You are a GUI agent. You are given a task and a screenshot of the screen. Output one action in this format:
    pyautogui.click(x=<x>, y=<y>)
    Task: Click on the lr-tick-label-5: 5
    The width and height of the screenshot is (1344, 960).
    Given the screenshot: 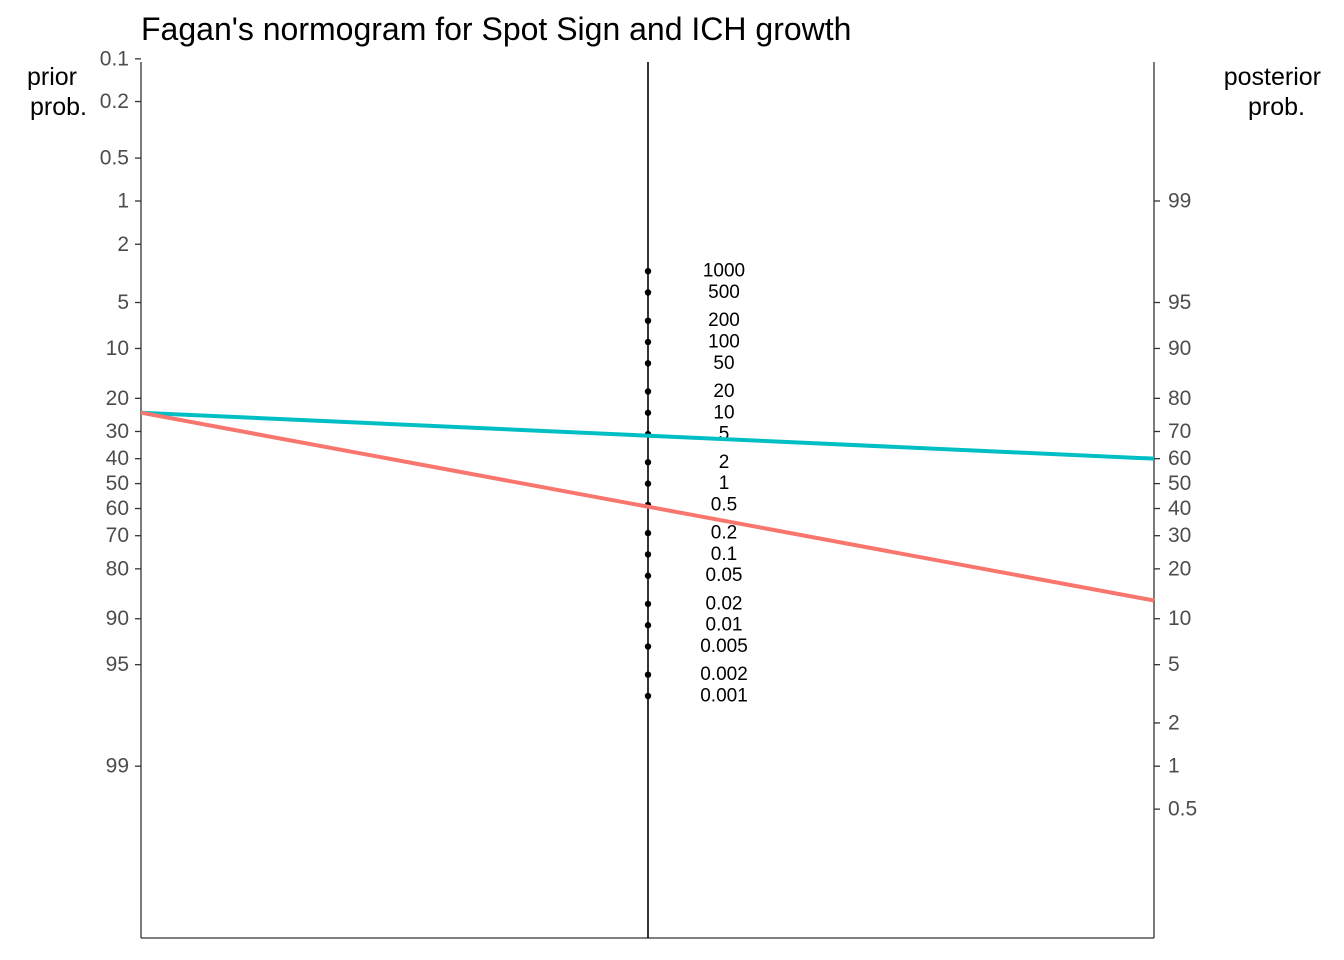 What is the action you would take?
    pyautogui.click(x=724, y=434)
    